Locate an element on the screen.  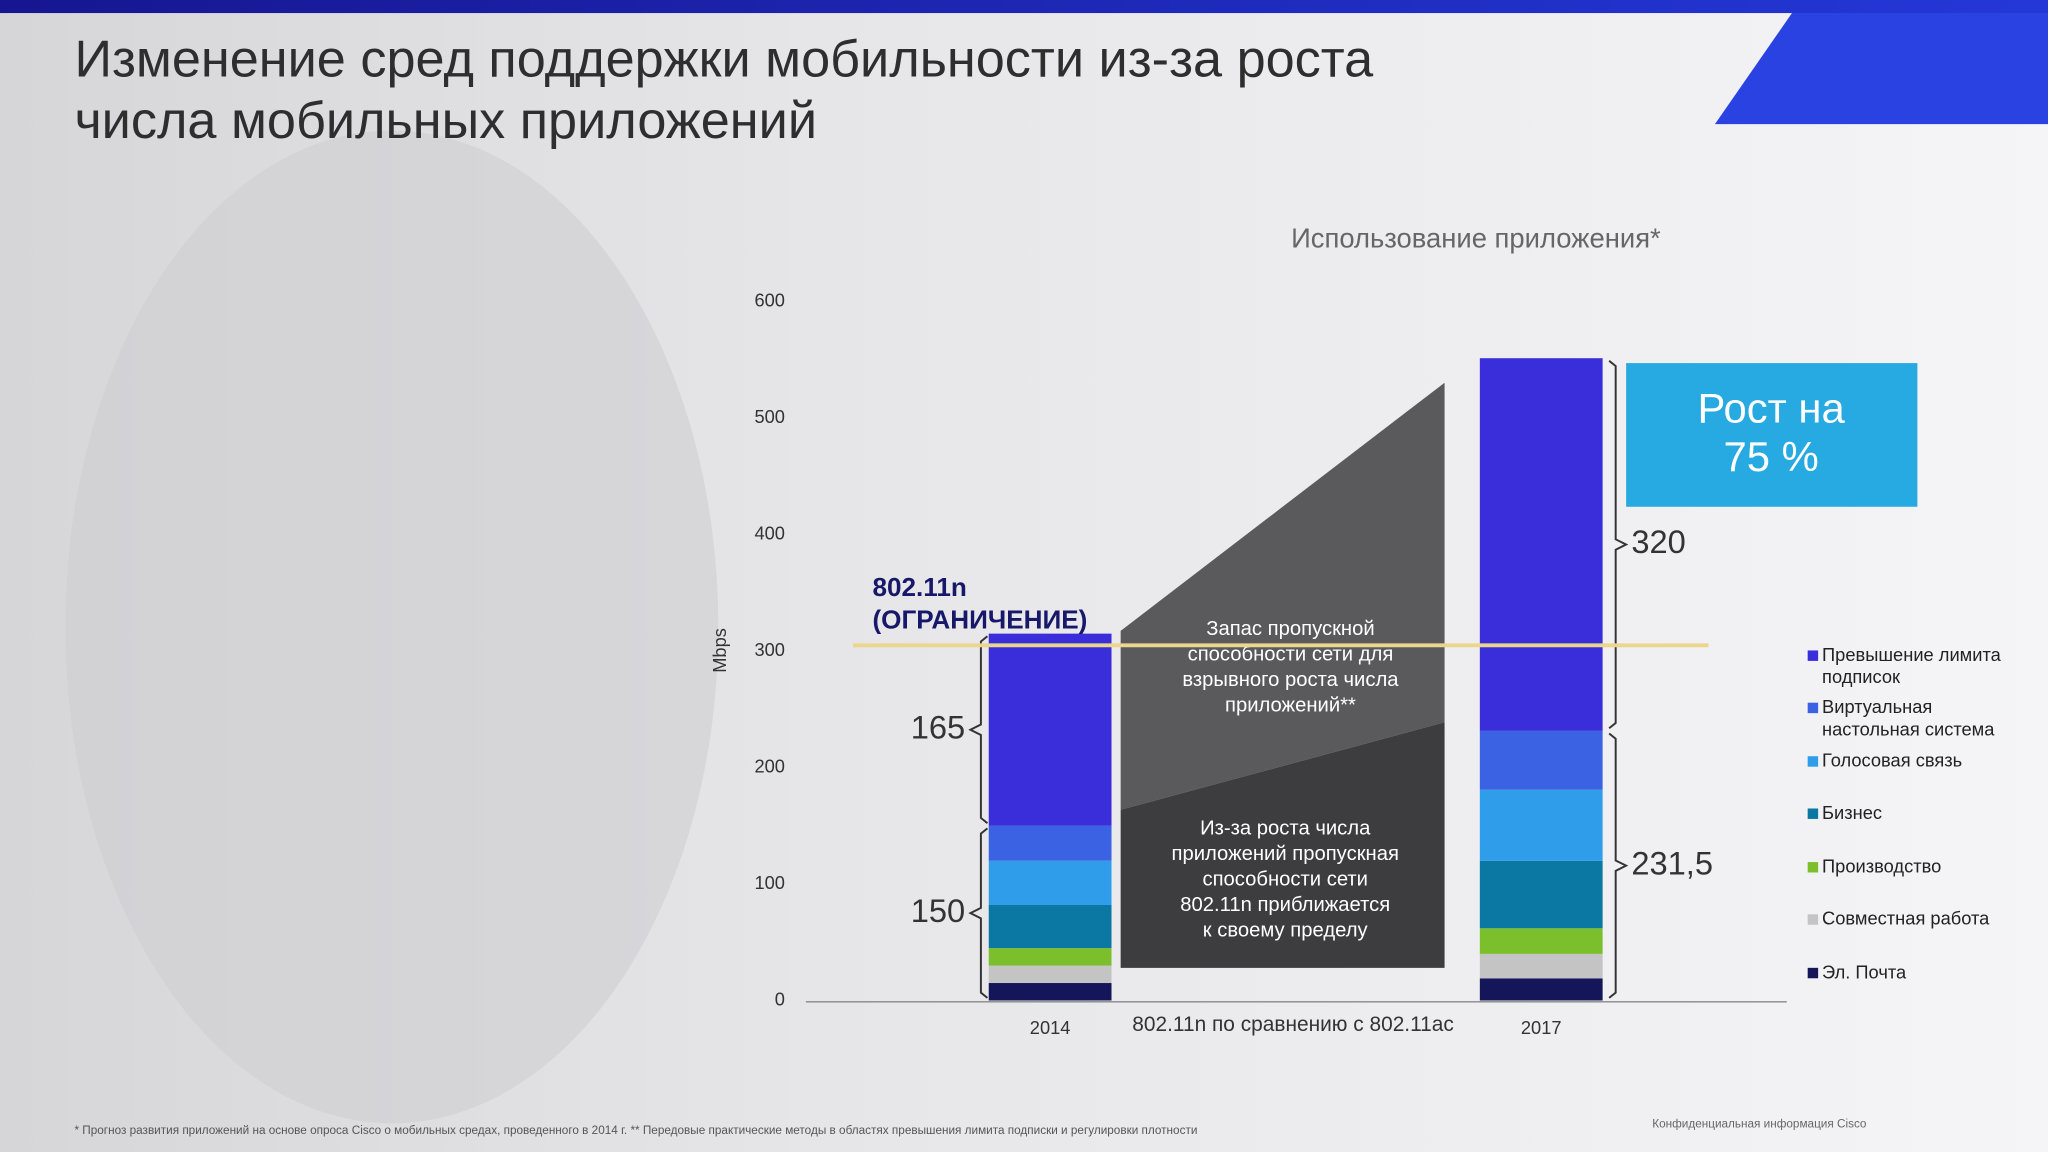
legend-entry: Совместная работа is located at coordinates (1906, 918).